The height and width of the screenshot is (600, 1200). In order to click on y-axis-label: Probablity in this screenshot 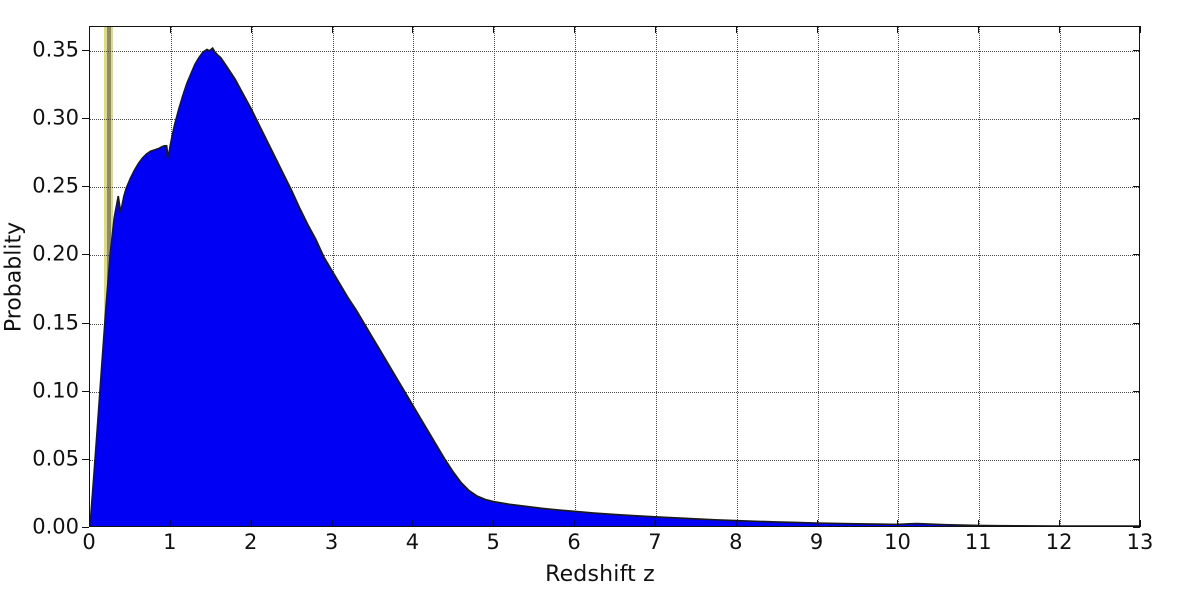, I will do `click(14, 276)`.